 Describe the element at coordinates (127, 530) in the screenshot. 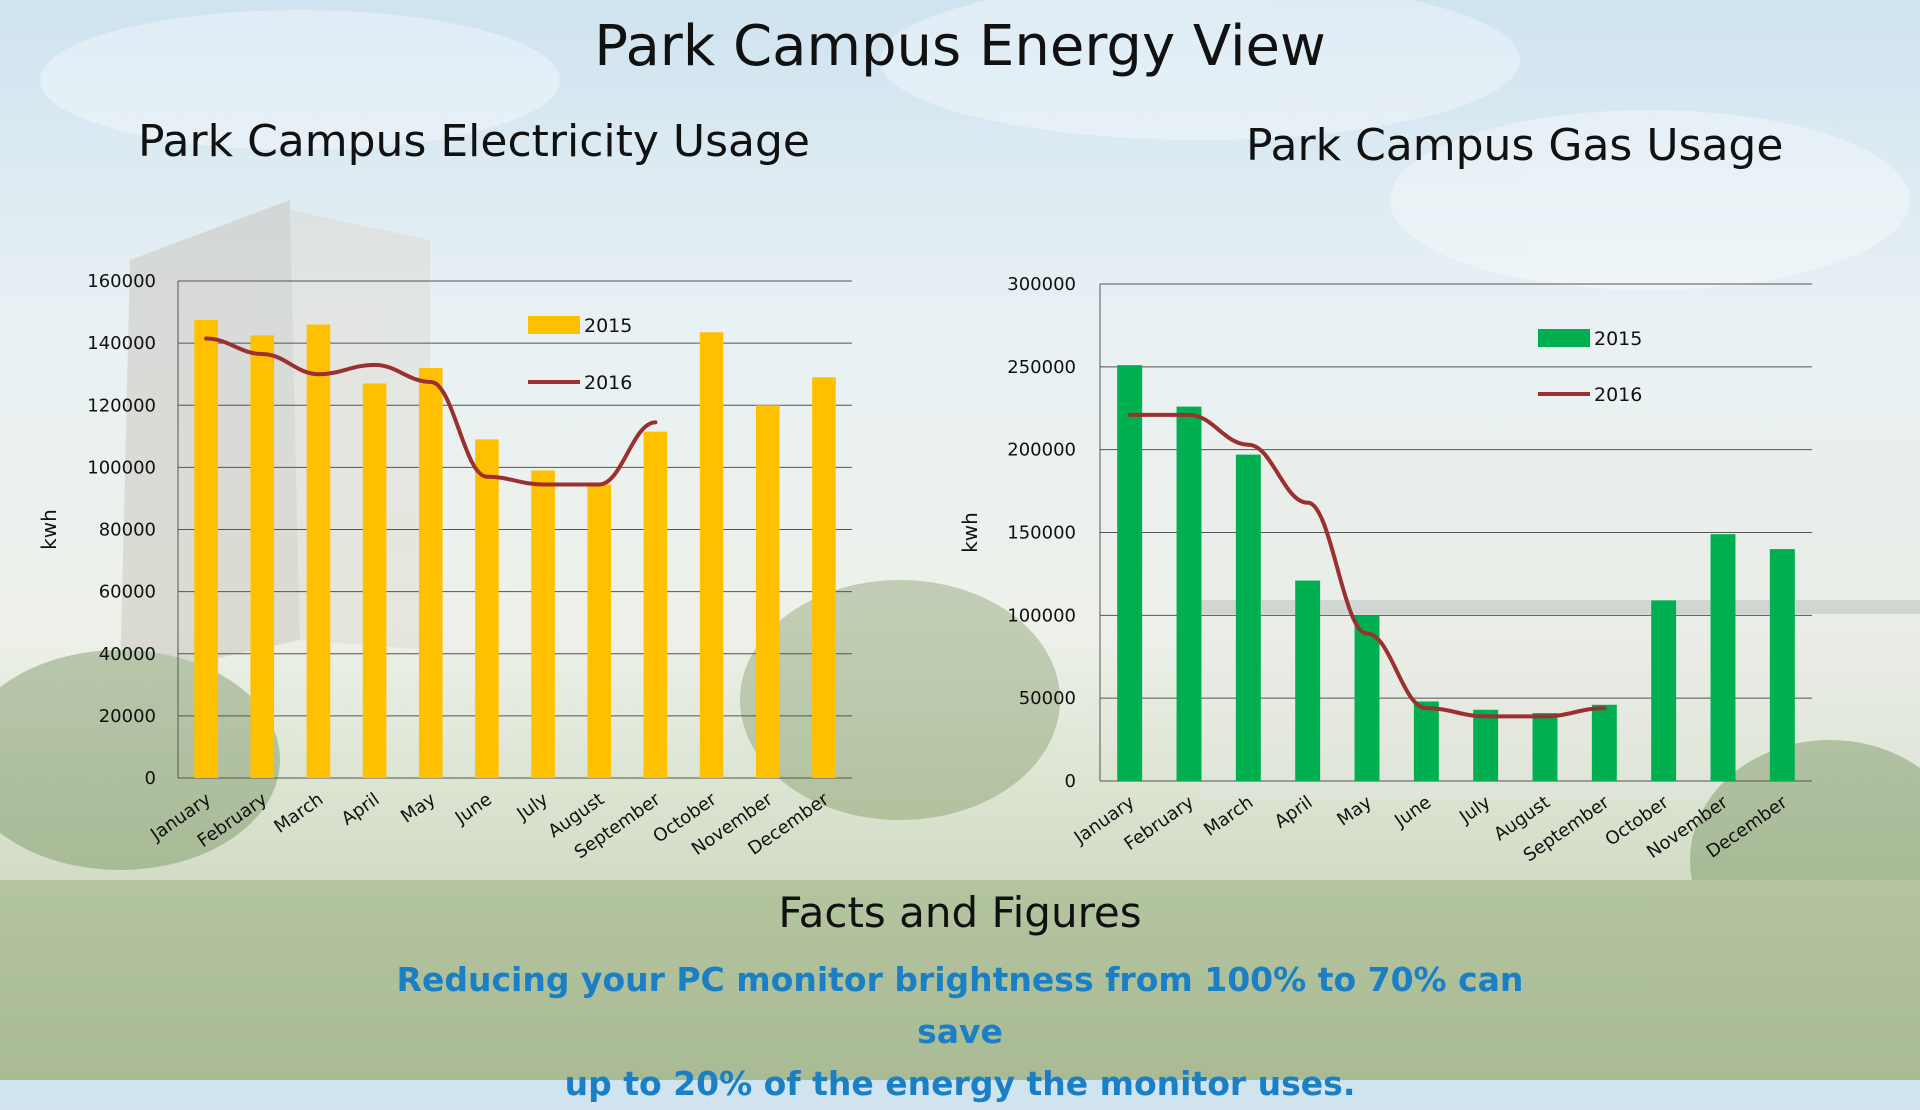

I see `y-tick-label: 80000` at that location.